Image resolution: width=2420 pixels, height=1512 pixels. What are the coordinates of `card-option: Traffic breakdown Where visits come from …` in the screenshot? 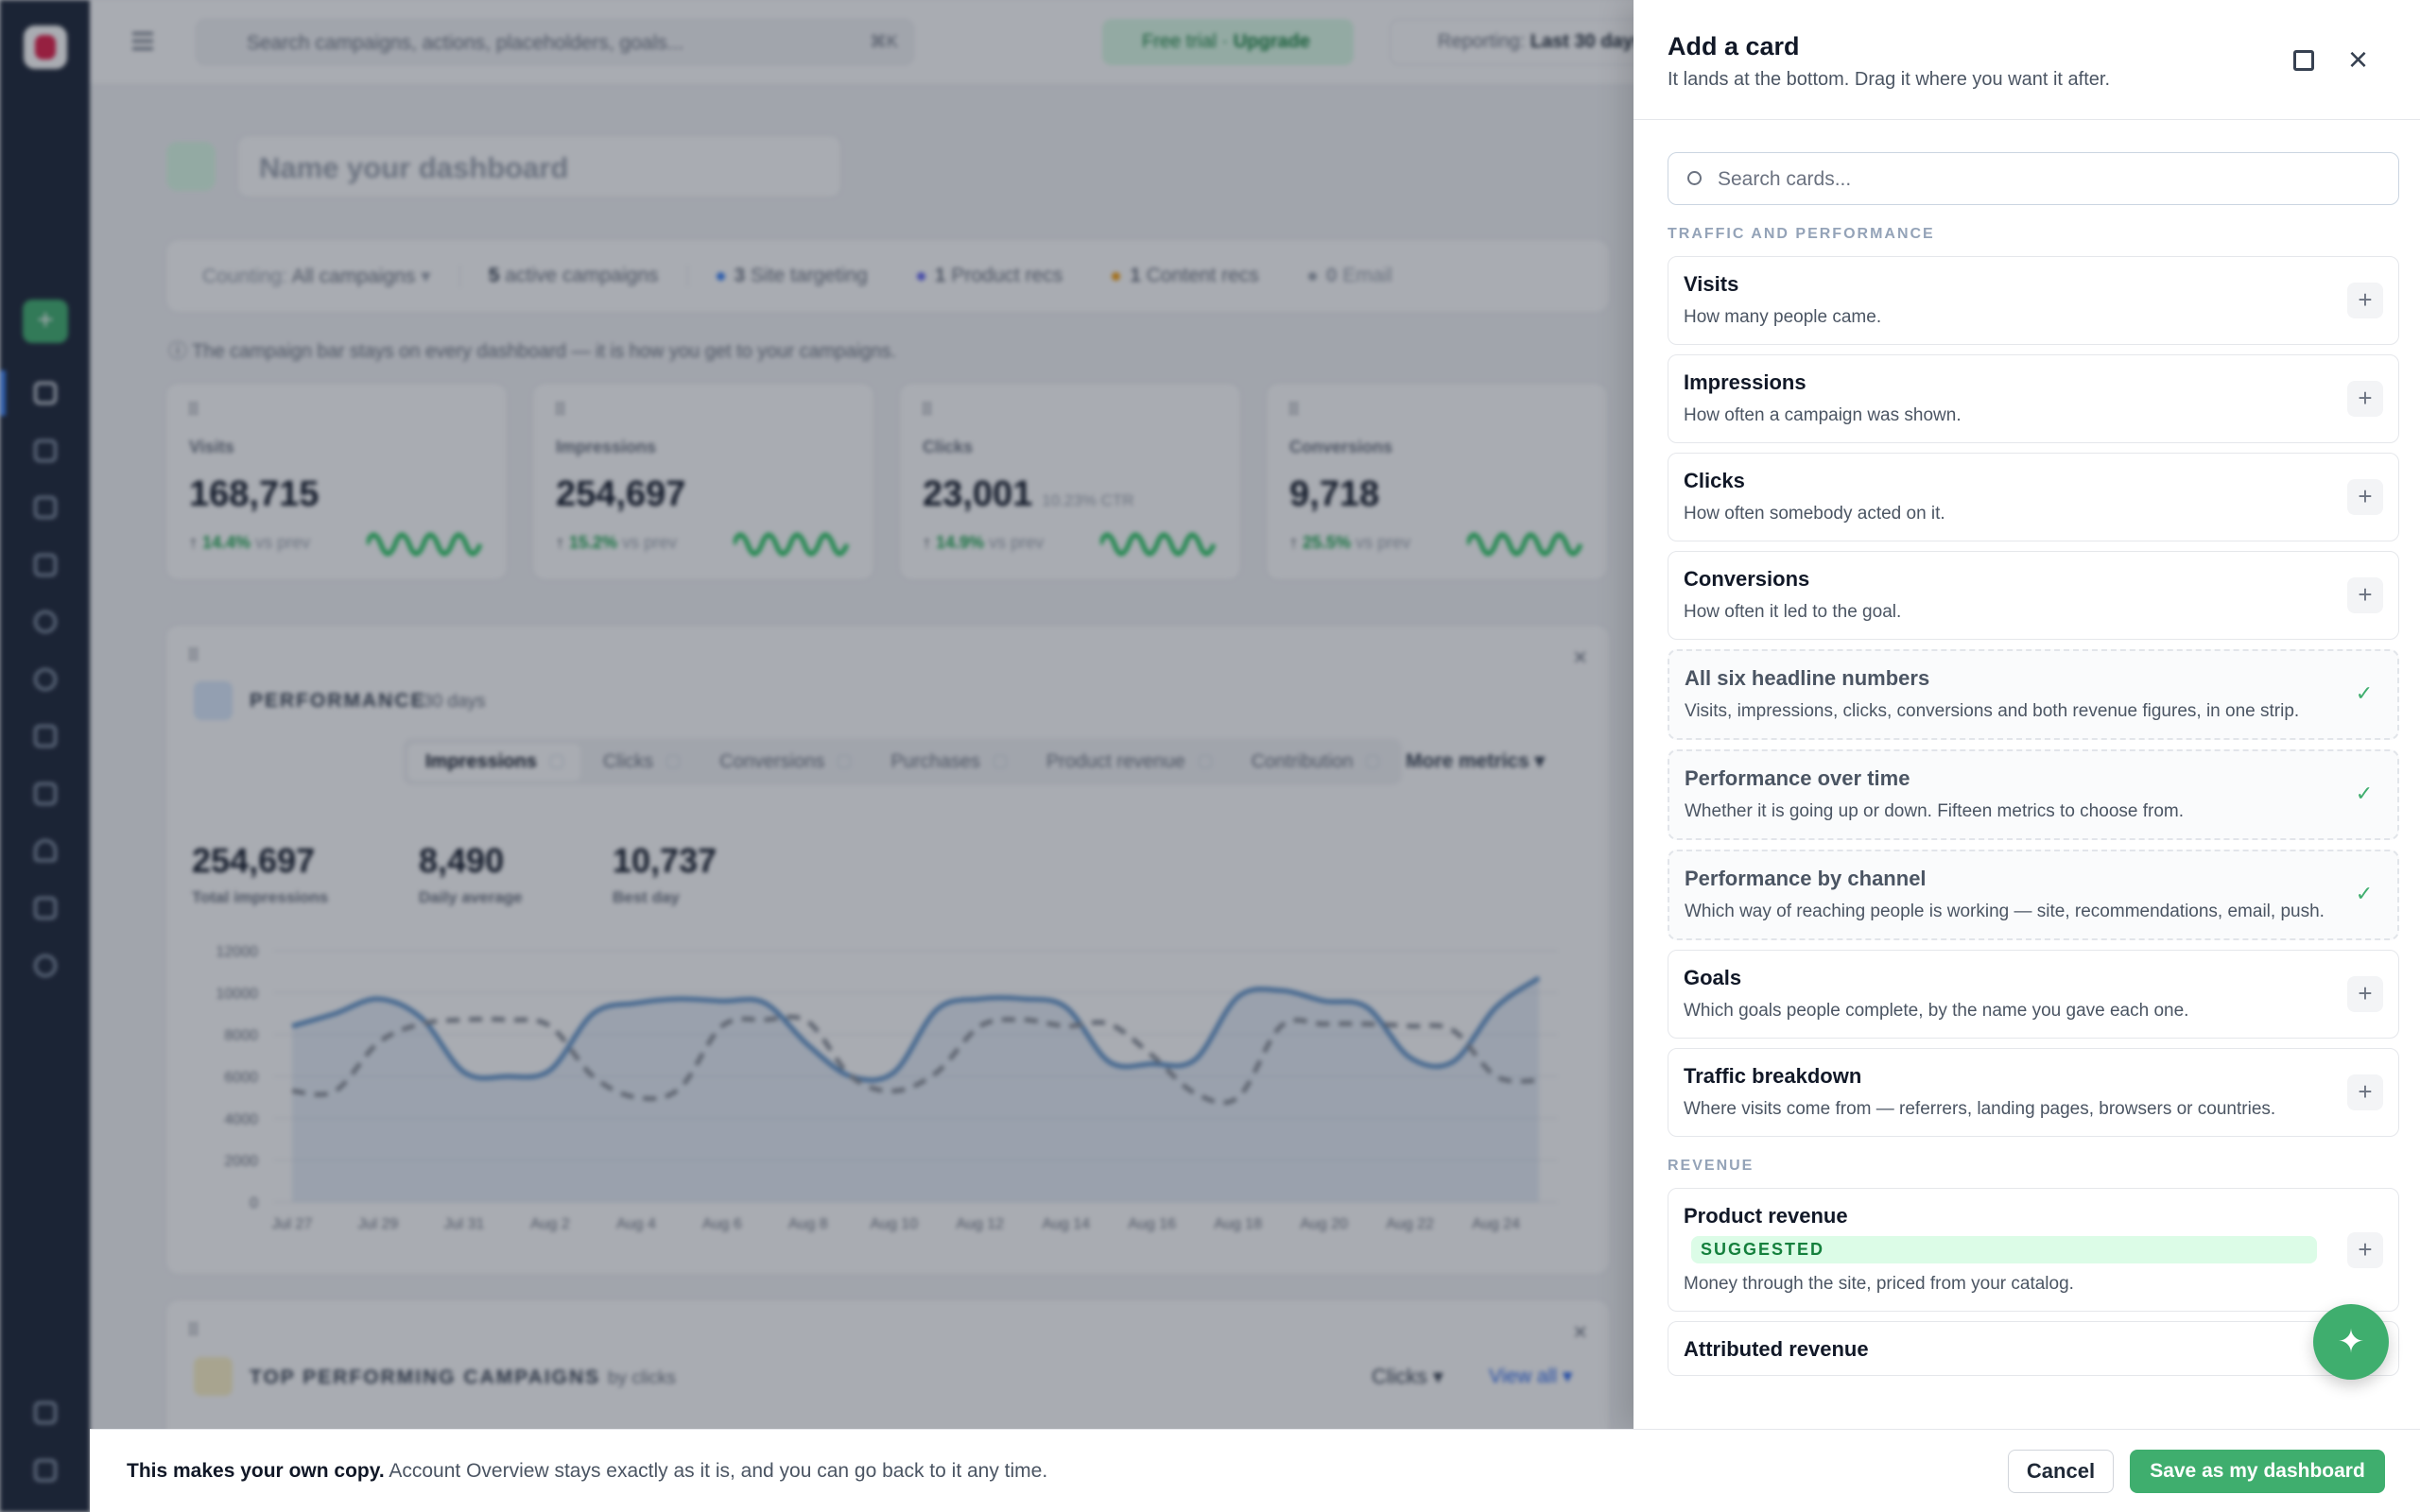 It's located at (2033, 1092).